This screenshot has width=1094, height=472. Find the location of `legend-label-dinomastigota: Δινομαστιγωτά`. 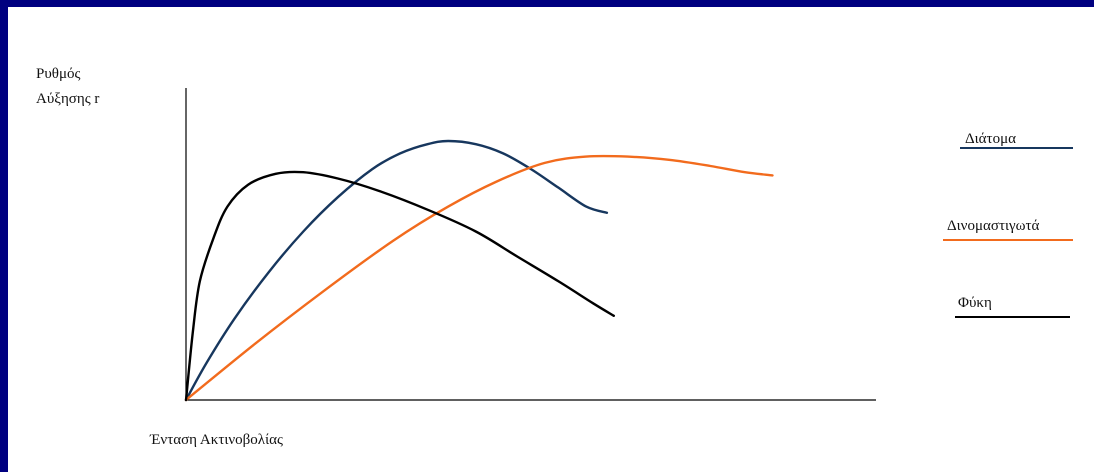

legend-label-dinomastigota: Δινομαστιγωτά is located at coordinates (993, 226).